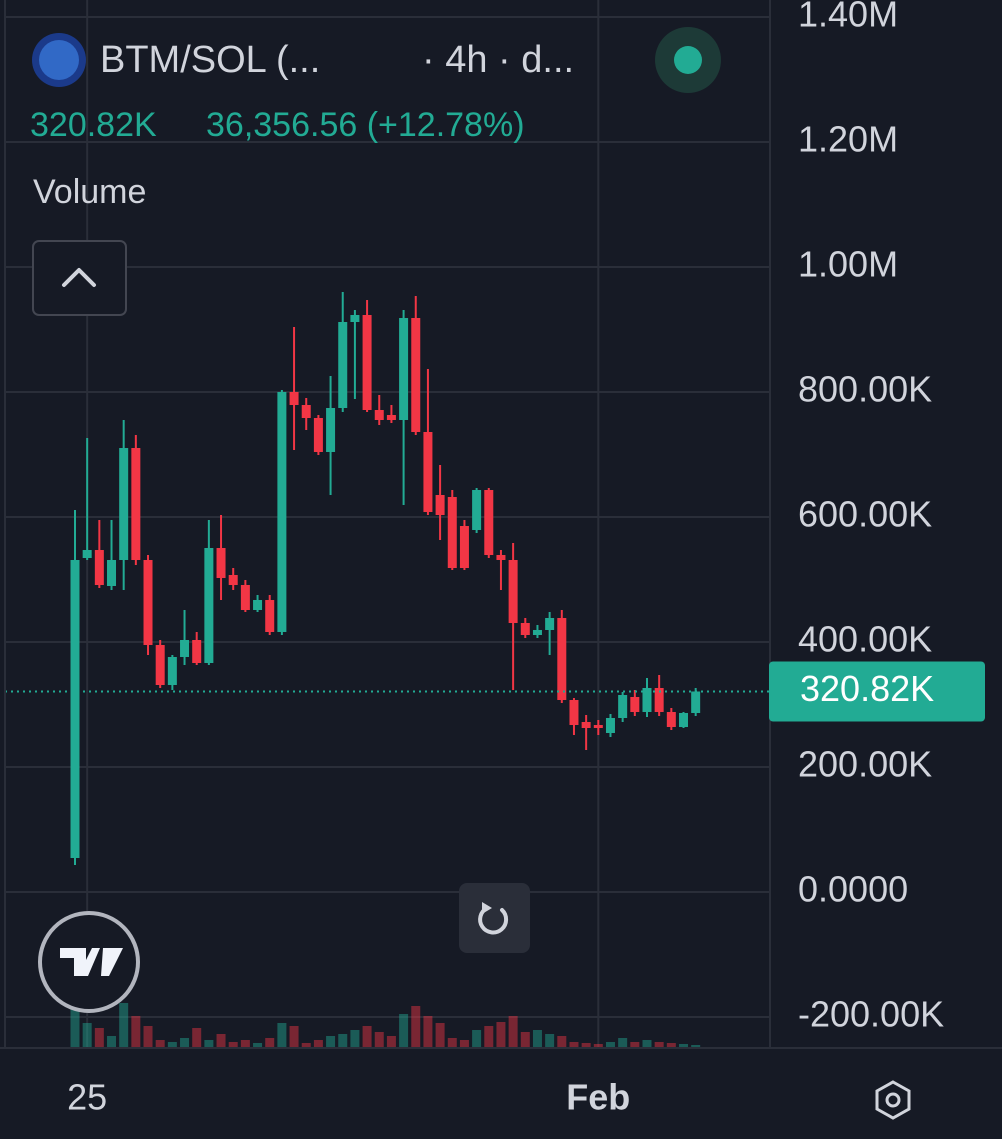 Image resolution: width=1002 pixels, height=1139 pixels. What do you see at coordinates (87, 1097) in the screenshot?
I see `x-tick-label: 25` at bounding box center [87, 1097].